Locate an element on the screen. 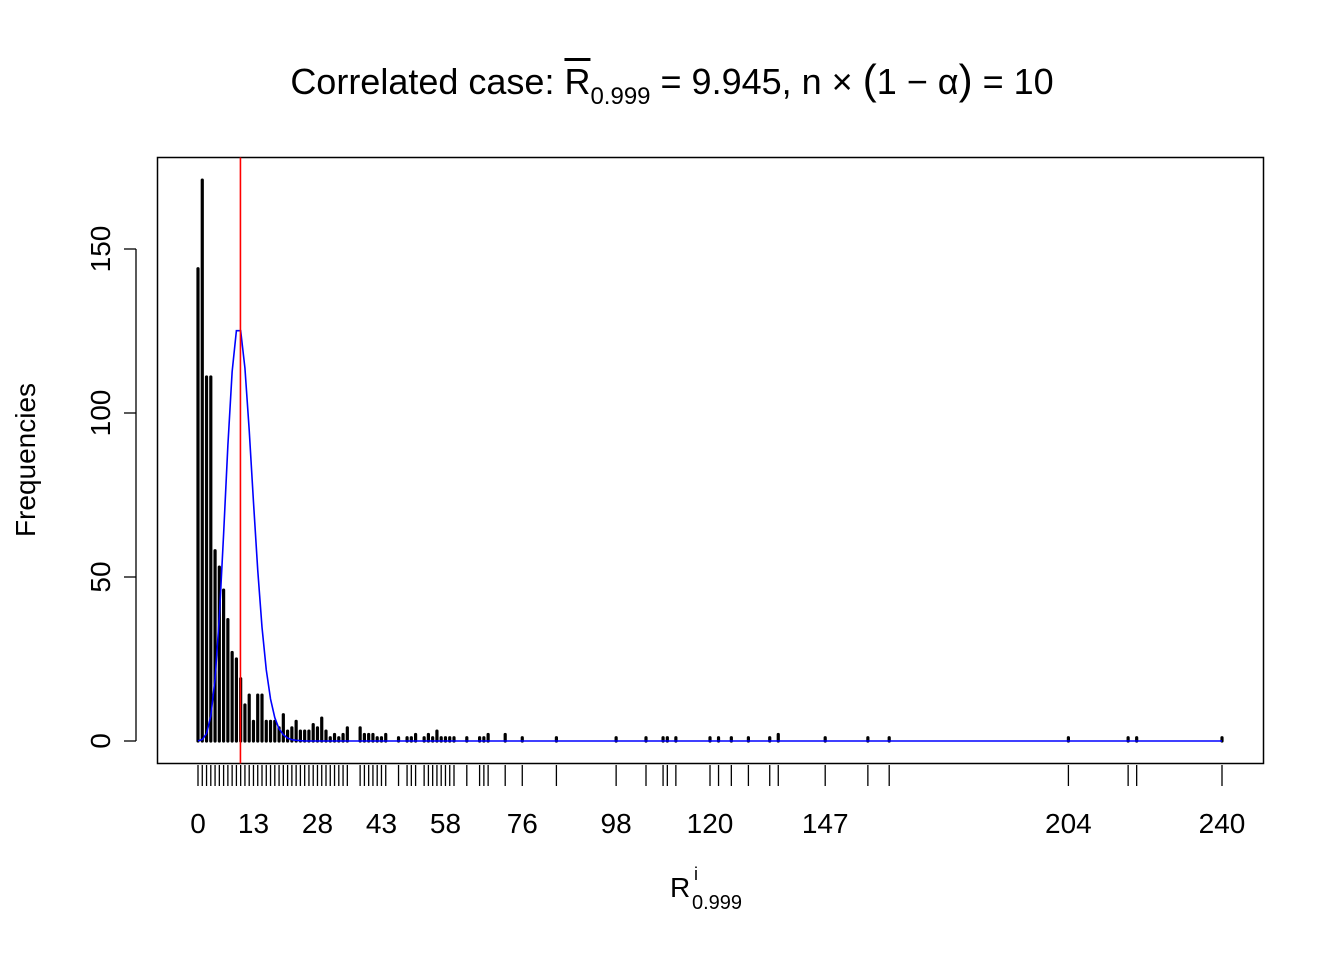 This screenshot has width=1344, height=960. x-tick-label: 43 is located at coordinates (381, 823).